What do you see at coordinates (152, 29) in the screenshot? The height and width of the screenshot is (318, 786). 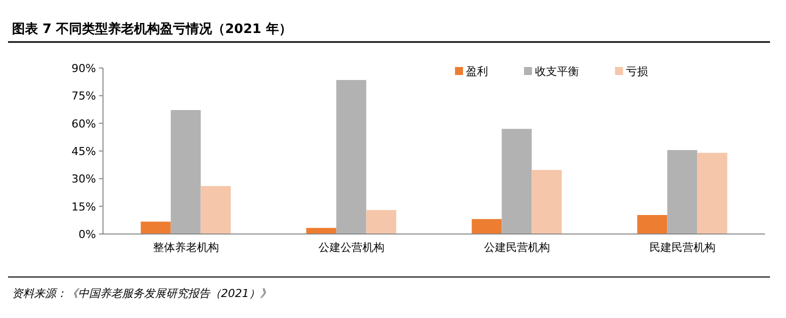 I see `chart-title: 图表 7 不同类型养老机构盈亏情况（2021 年）` at bounding box center [152, 29].